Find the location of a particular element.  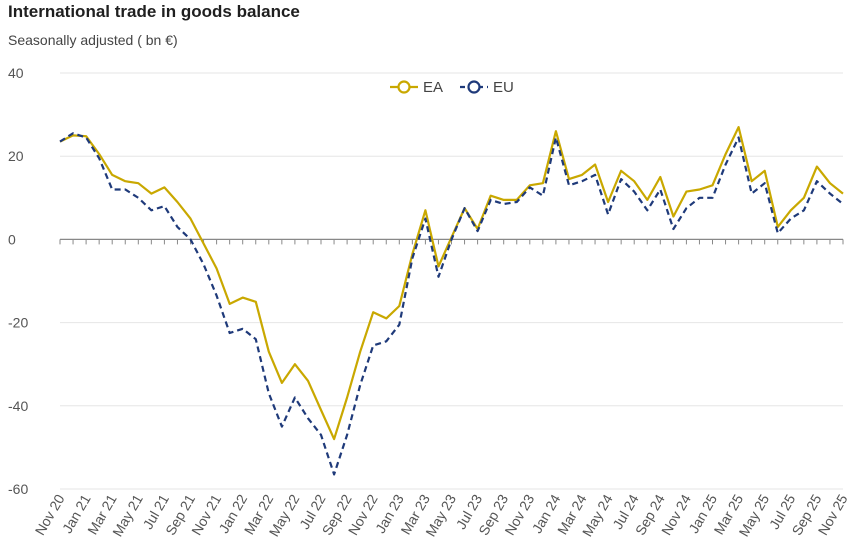

y-tick-label: 40 is located at coordinates (16, 73).